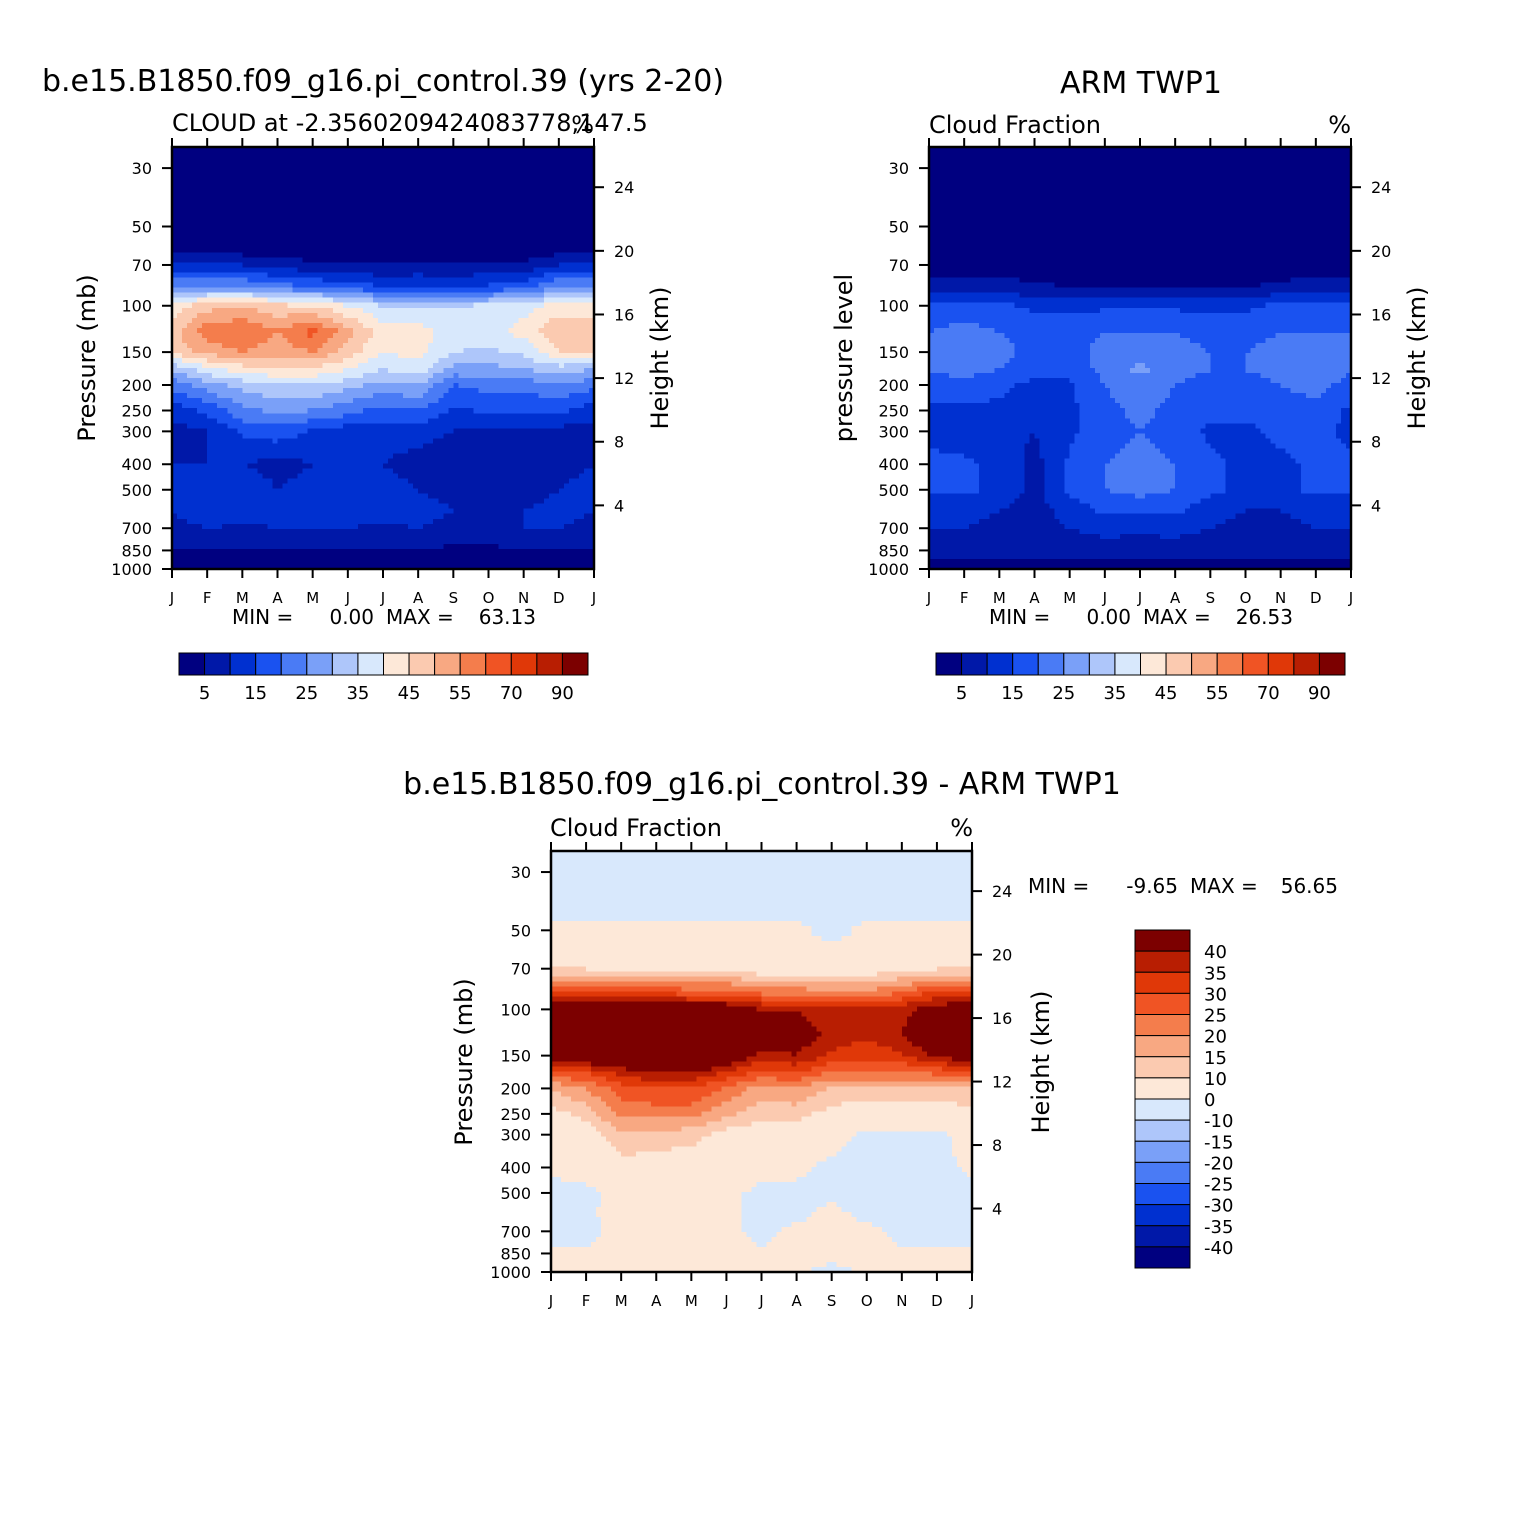 The width and height of the screenshot is (1524, 1524). I want to click on colorbar-label: 55, so click(1217, 693).